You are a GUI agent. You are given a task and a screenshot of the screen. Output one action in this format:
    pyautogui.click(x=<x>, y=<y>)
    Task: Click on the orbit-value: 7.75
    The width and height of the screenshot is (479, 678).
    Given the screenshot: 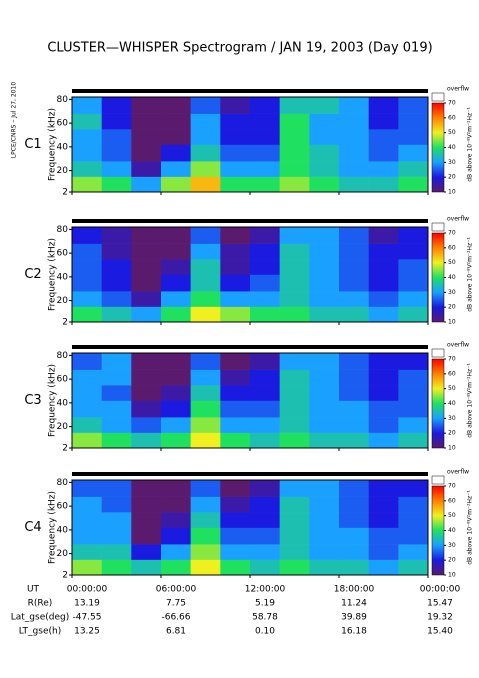 What is the action you would take?
    pyautogui.click(x=176, y=604)
    